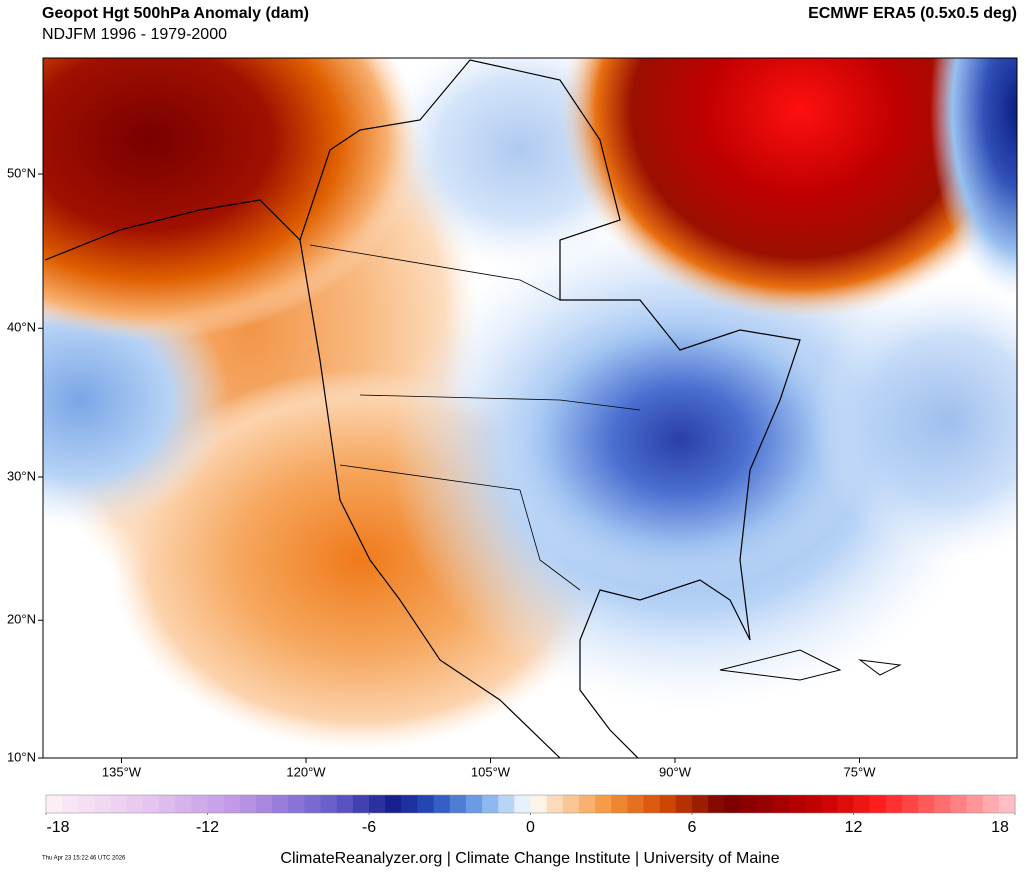  What do you see at coordinates (912, 13) in the screenshot?
I see `source: ECMWF ERA5 (0.5x0.5 deg)` at bounding box center [912, 13].